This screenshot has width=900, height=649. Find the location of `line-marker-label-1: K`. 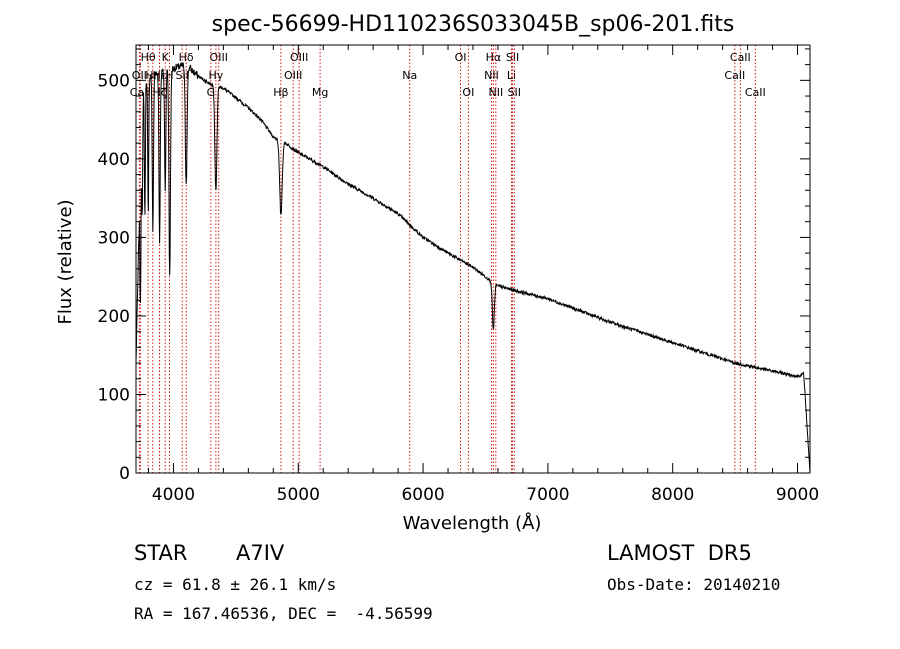

line-marker-label-1: K is located at coordinates (166, 57).